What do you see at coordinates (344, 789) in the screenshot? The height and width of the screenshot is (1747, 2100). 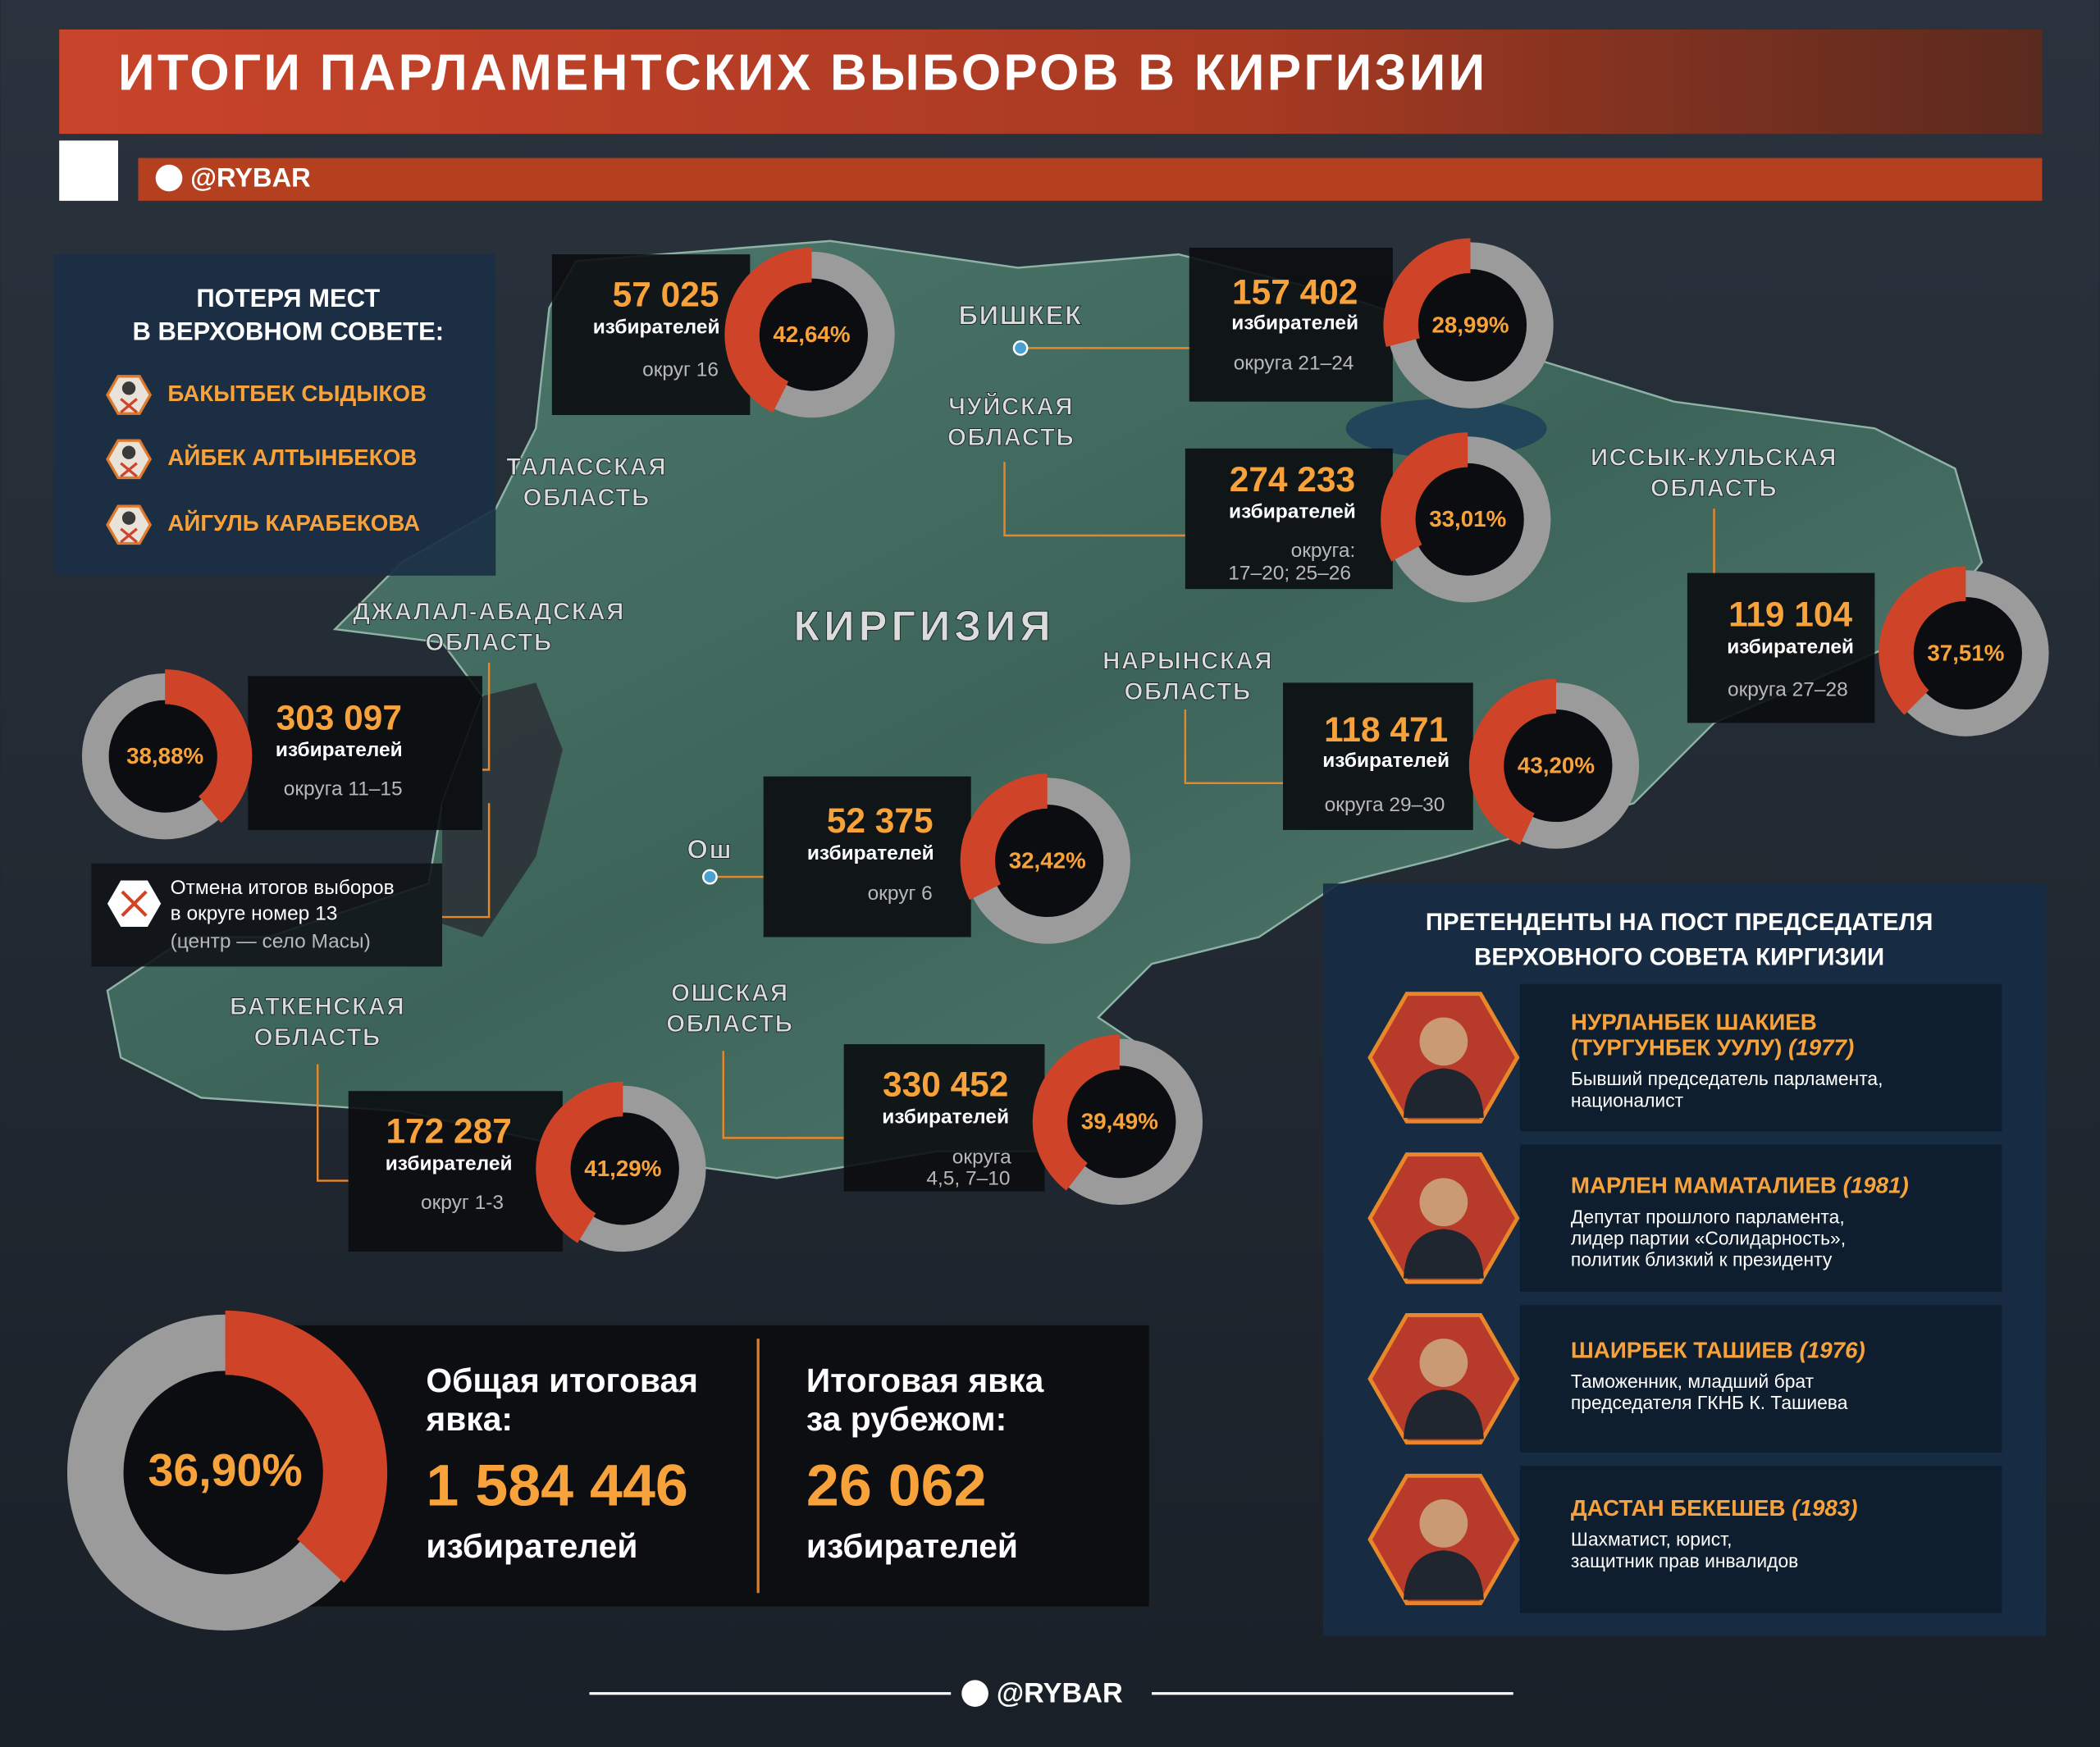 I see `okrug-label: округа 11–15` at bounding box center [344, 789].